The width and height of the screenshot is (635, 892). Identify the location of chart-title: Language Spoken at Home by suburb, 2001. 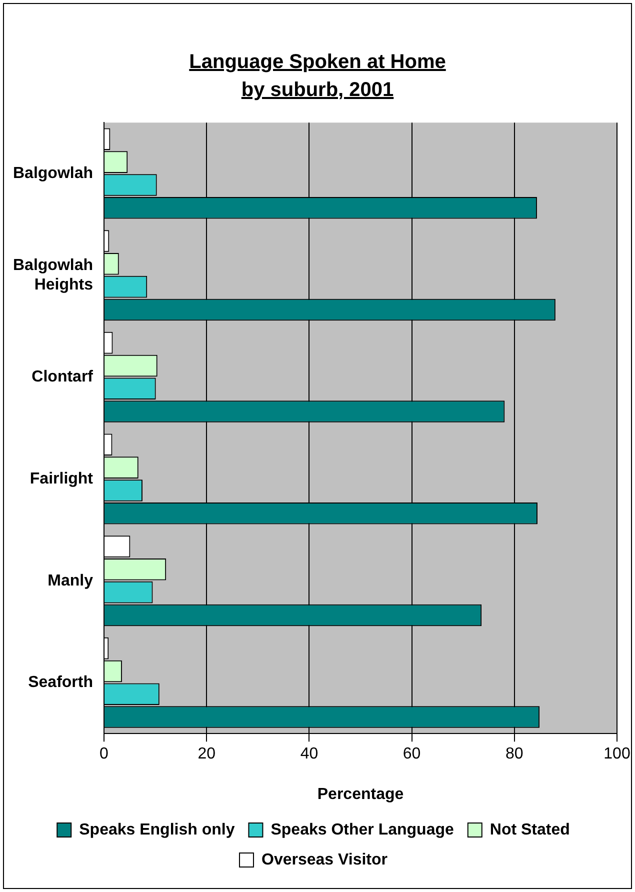
(317, 76).